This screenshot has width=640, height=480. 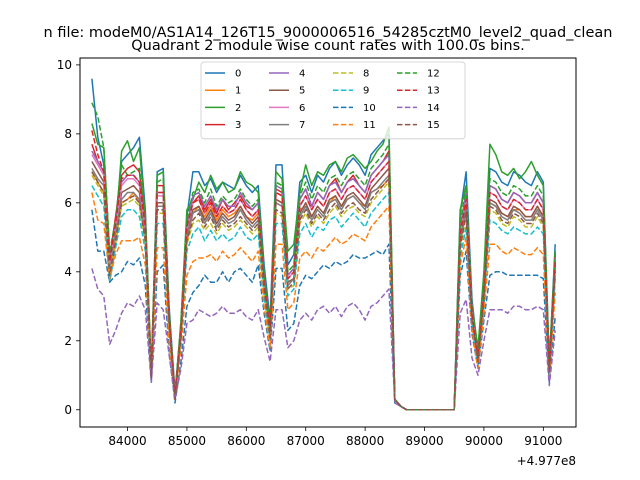 What do you see at coordinates (238, 108) in the screenshot?
I see `legend-label-2: 2` at bounding box center [238, 108].